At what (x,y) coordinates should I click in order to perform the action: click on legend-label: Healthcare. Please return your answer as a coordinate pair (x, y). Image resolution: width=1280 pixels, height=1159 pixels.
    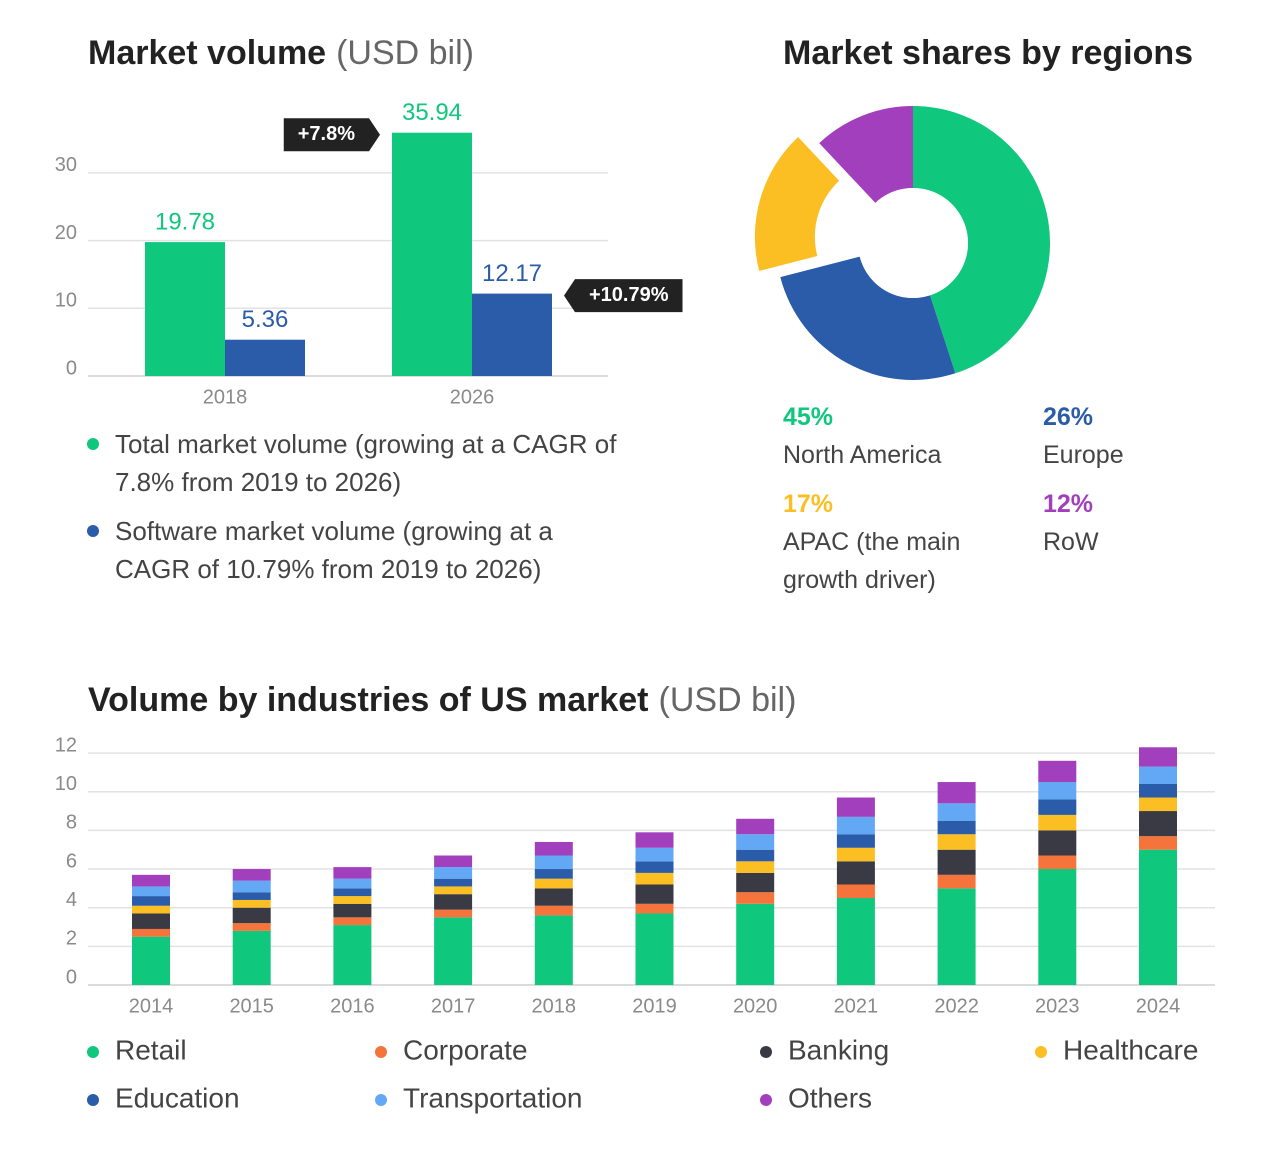
    Looking at the image, I should click on (1130, 1049).